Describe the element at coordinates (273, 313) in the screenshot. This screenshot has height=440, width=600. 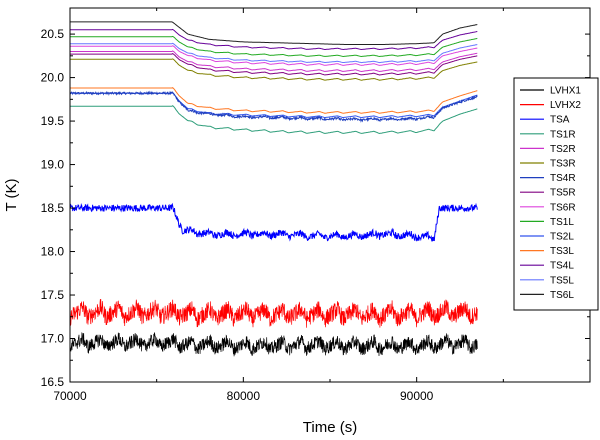
I see `series-line-lvhx2` at that location.